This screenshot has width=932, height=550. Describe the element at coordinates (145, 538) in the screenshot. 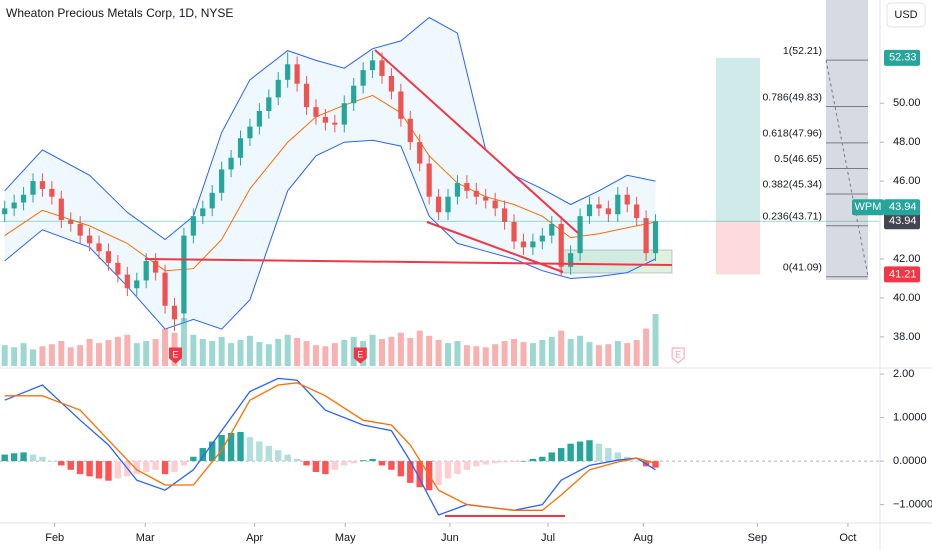

I see `x-tick-label: Mar` at that location.